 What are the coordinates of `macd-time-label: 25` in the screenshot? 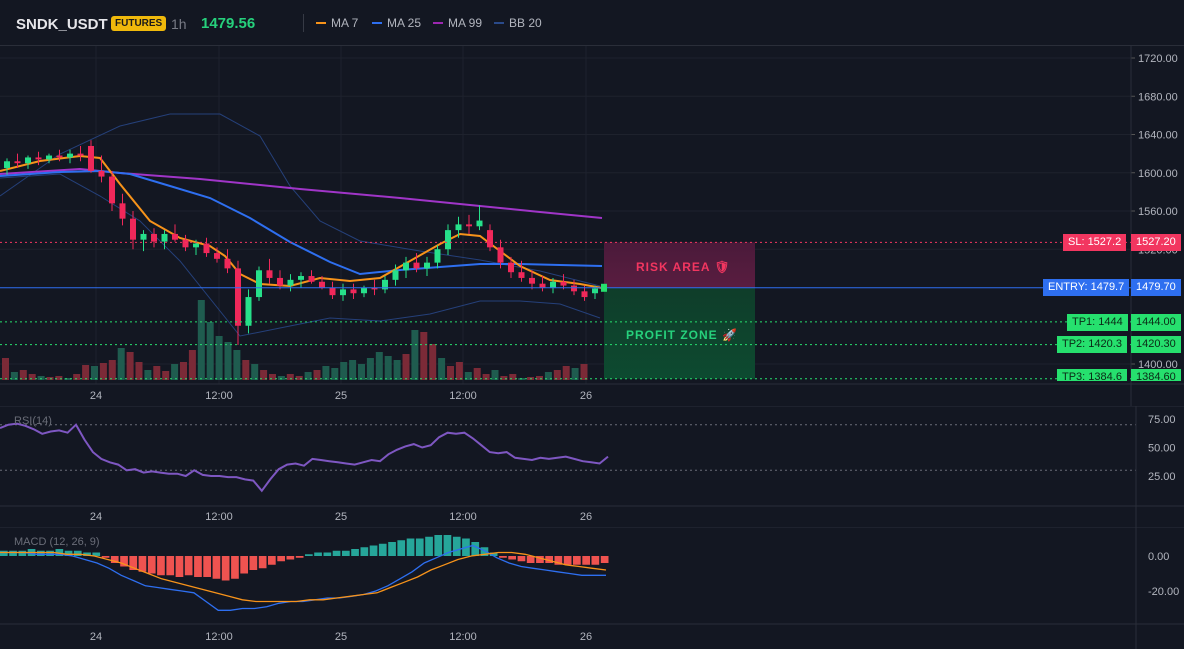 It's located at (341, 637).